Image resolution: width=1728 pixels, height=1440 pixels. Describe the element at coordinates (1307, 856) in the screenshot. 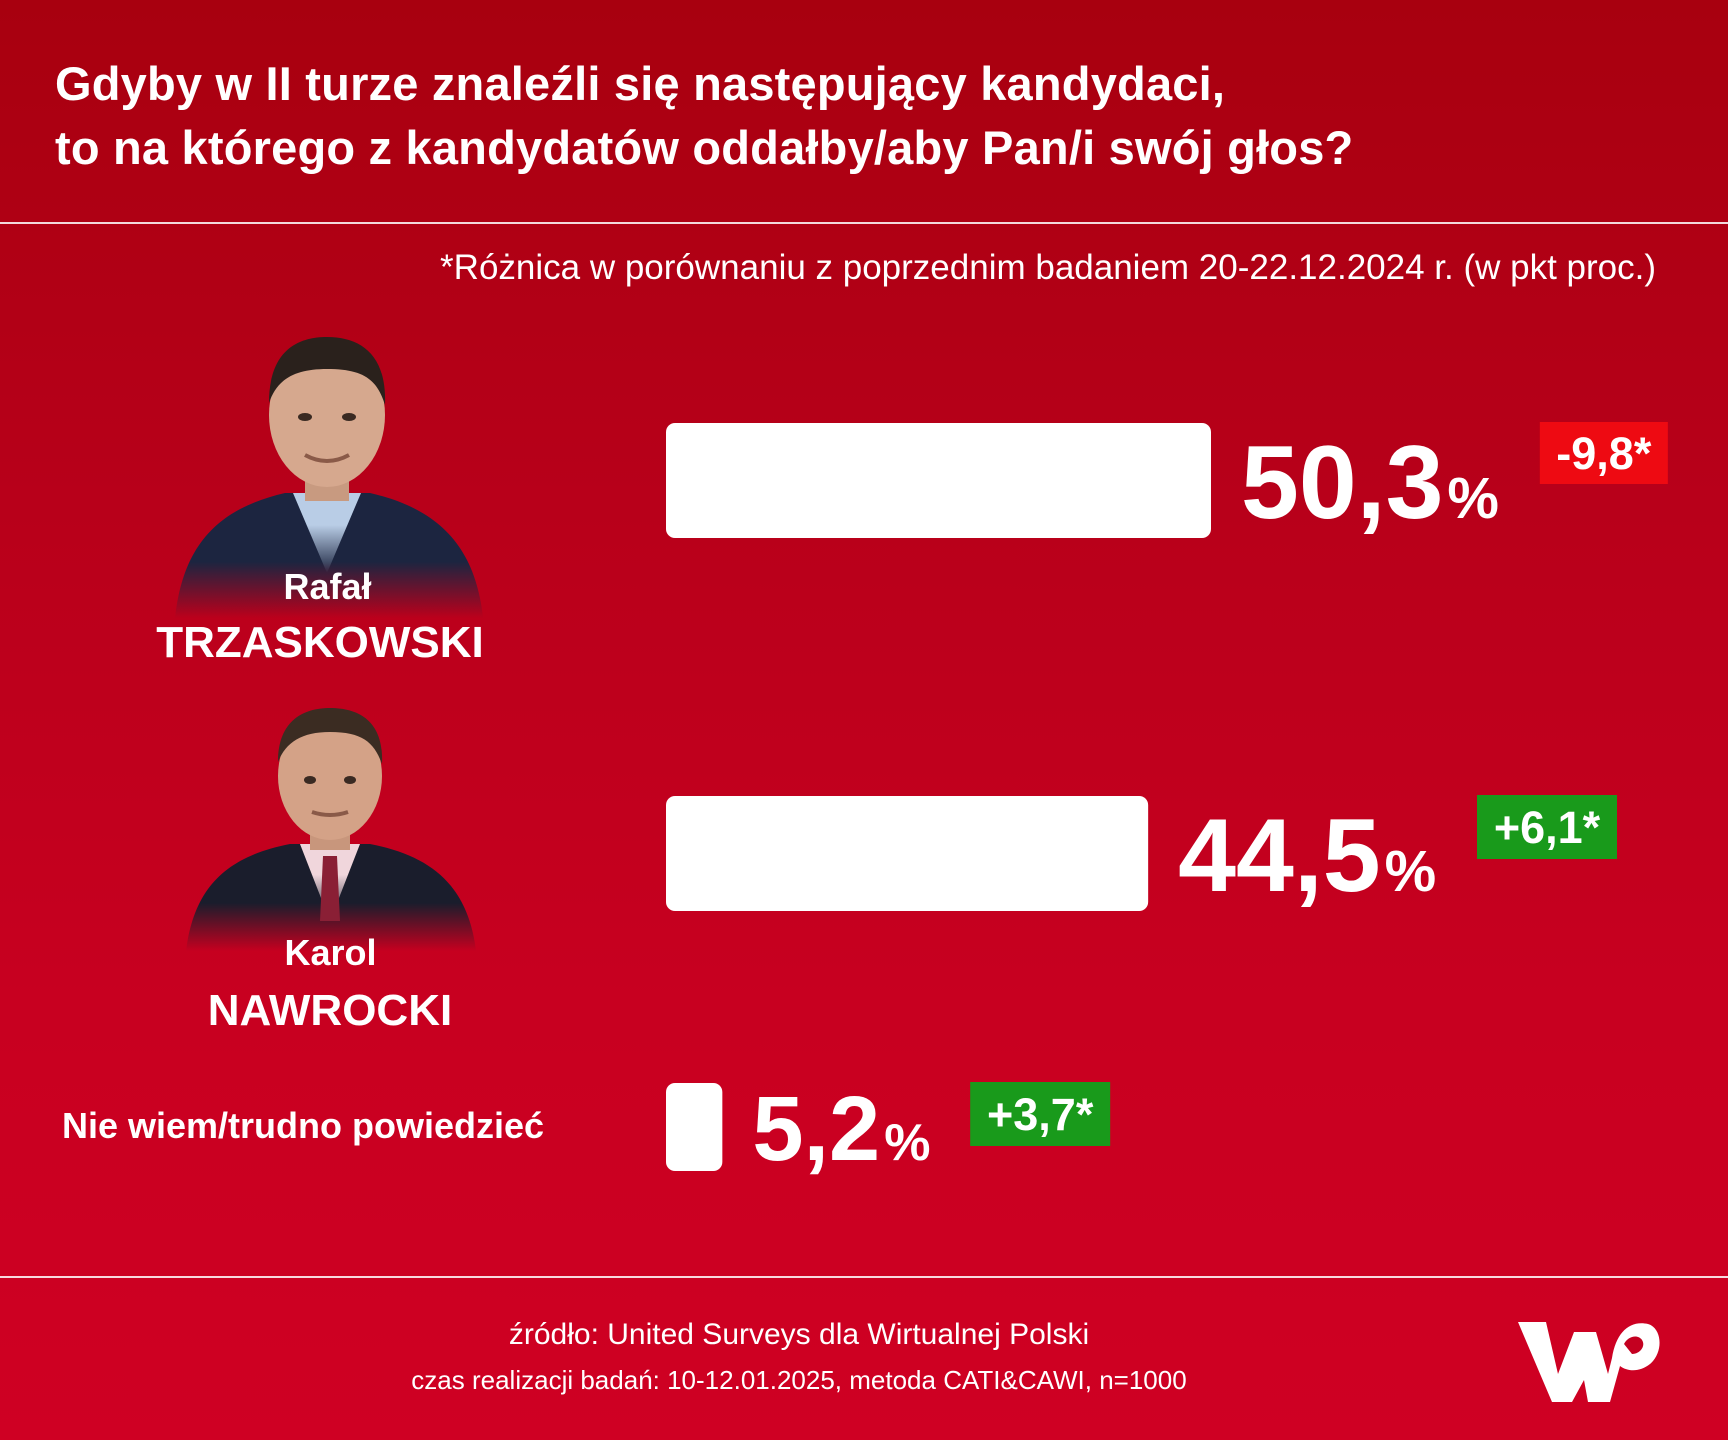

I see `value-label: 44,5%` at that location.